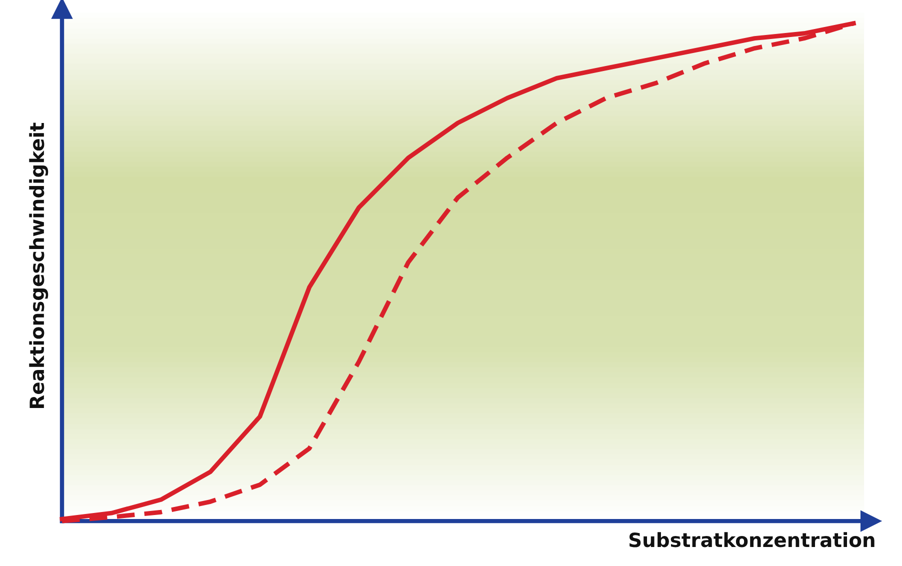 The height and width of the screenshot is (566, 902). I want to click on x-axis-title: Substratkonzentration, so click(751, 540).